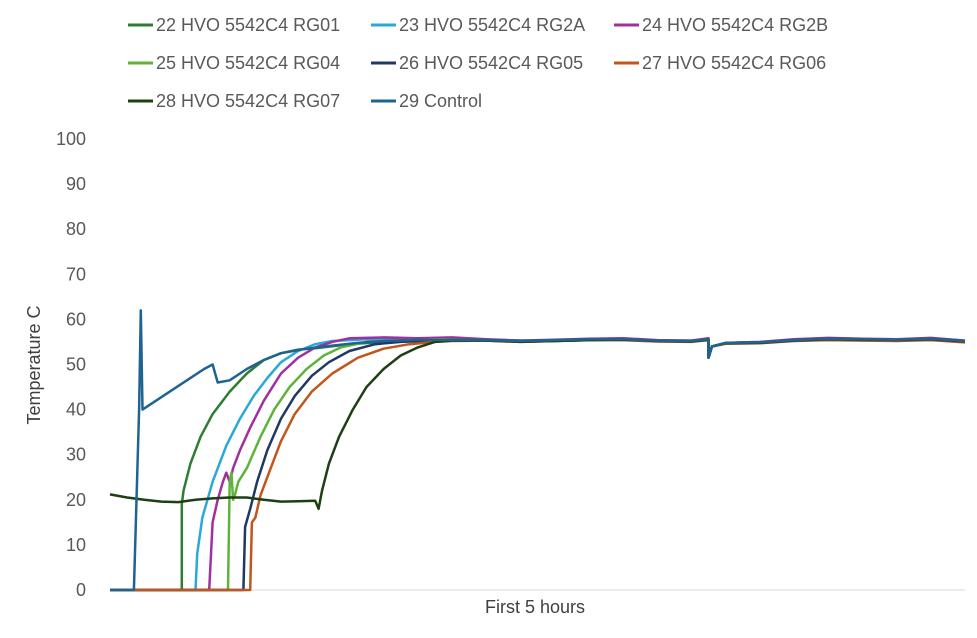 The width and height of the screenshot is (977, 638). Describe the element at coordinates (76, 455) in the screenshot. I see `y-tick-label: 30` at that location.